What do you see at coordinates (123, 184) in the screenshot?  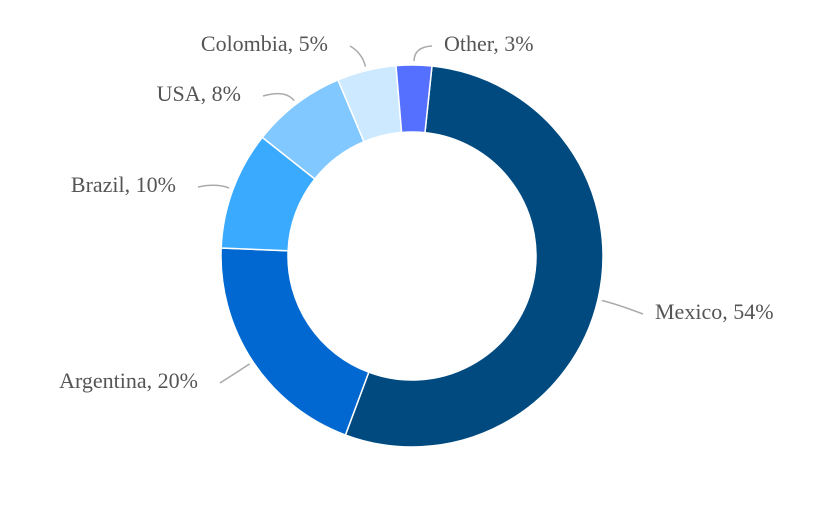 I see `data-label: Brazil, 10%` at bounding box center [123, 184].